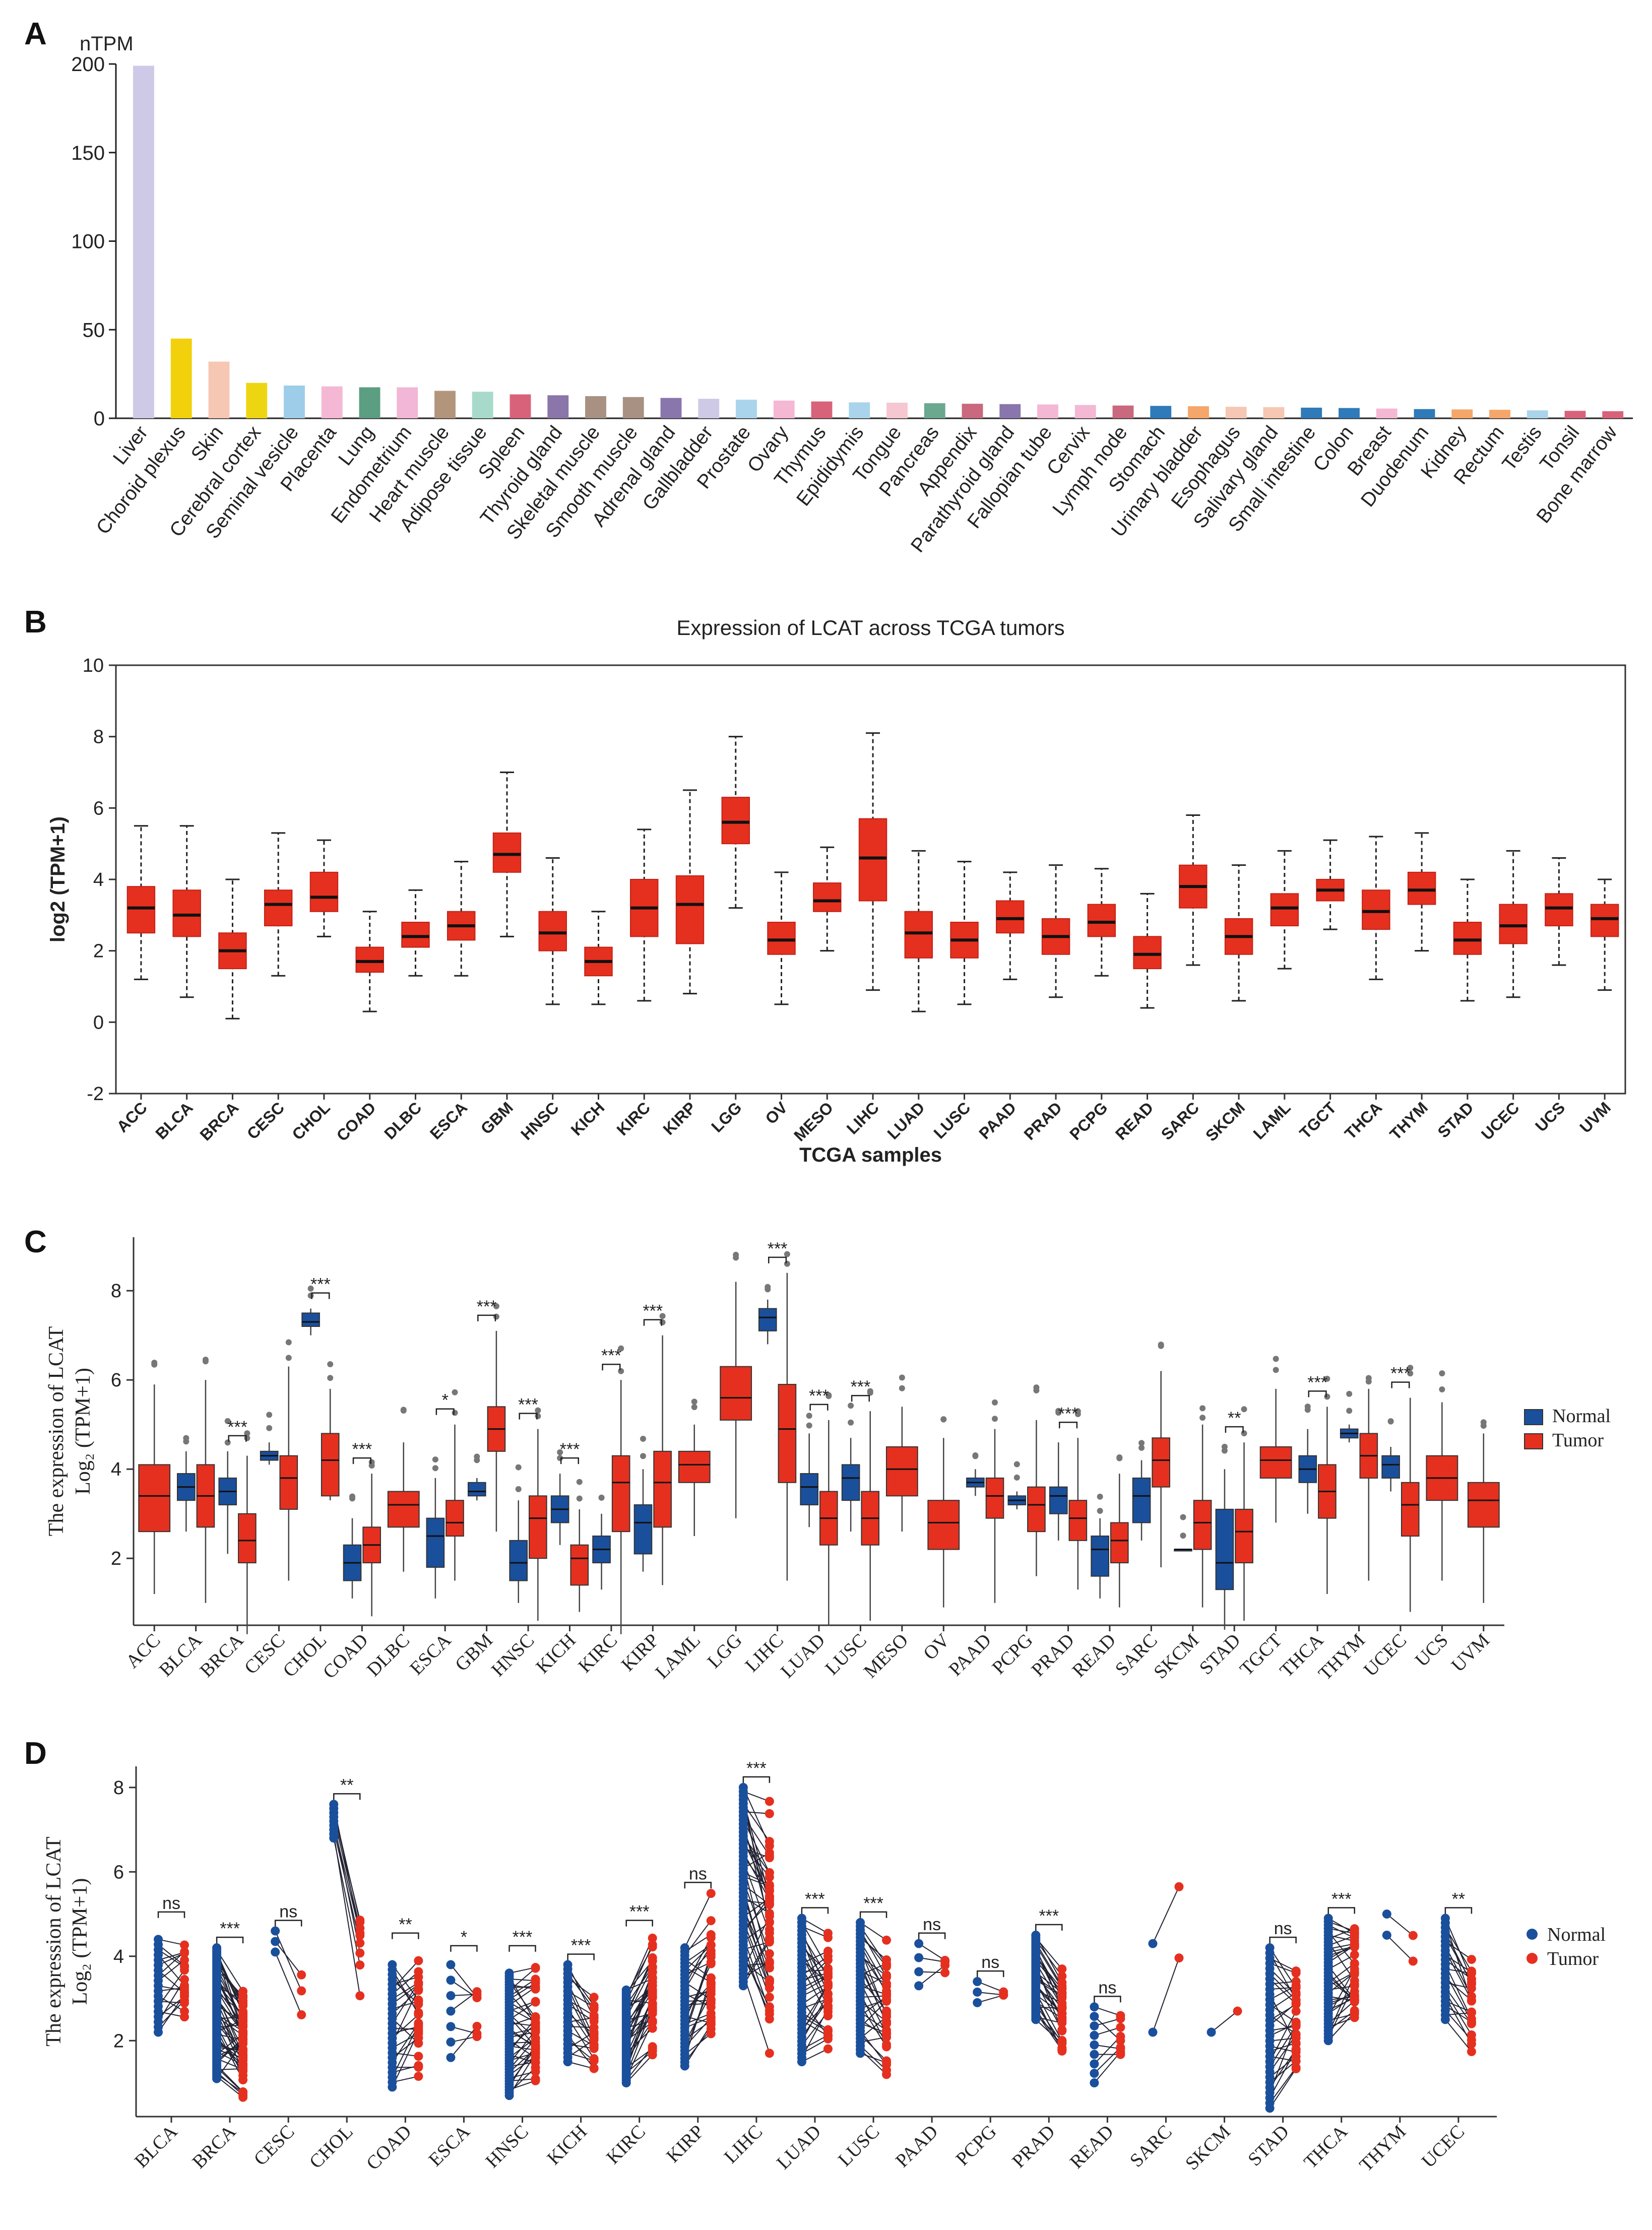  Describe the element at coordinates (116, 1558) in the screenshot. I see `y-tick-label: 2` at that location.